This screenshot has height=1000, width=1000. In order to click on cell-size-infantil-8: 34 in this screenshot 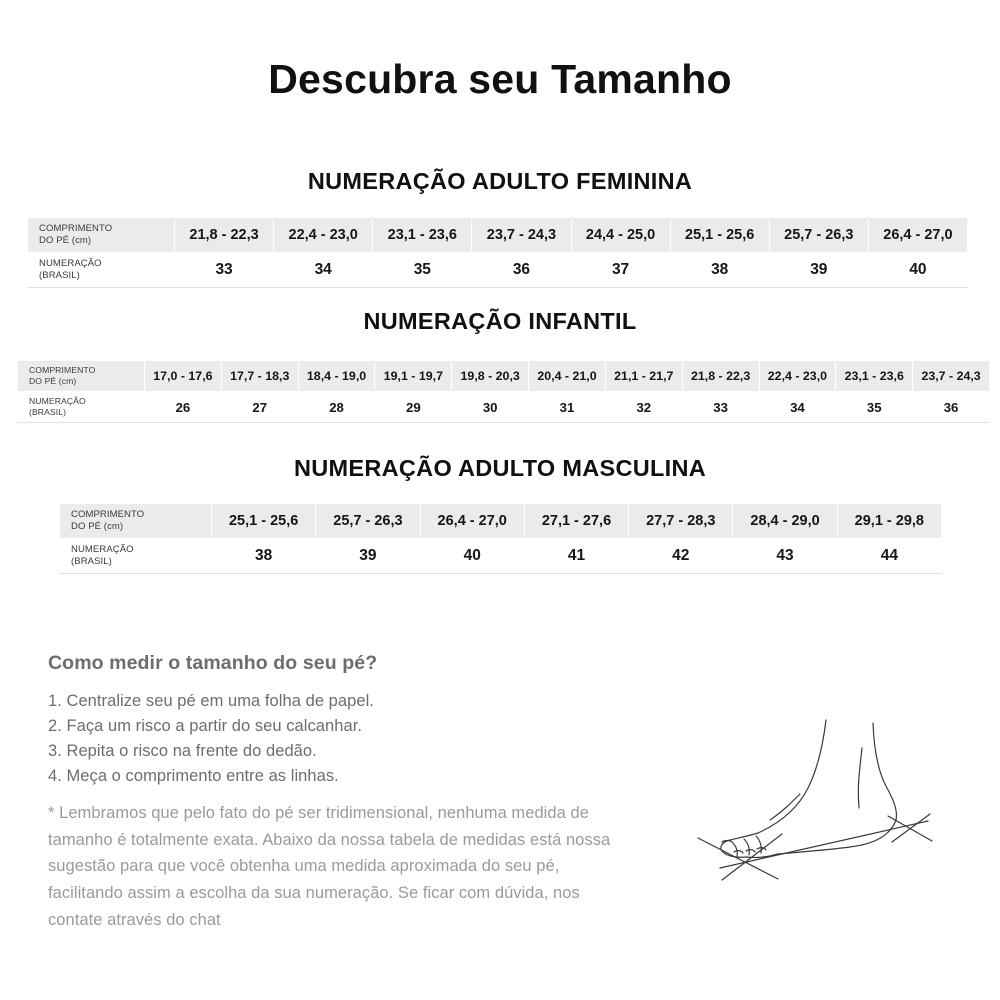, I will do `click(797, 407)`.